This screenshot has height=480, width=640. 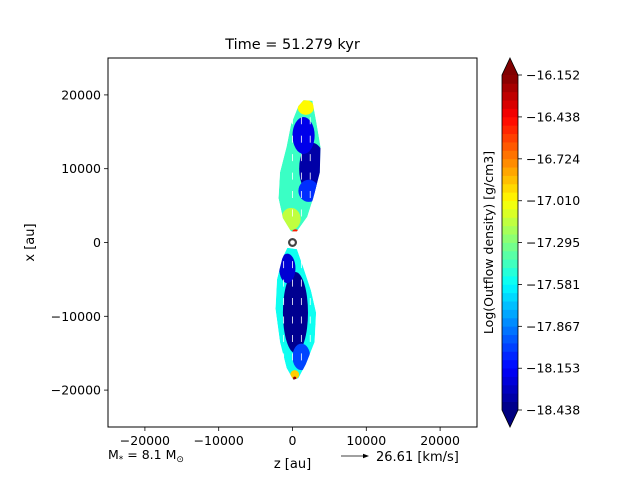 I want to click on y-axis-ticks: 20000 10000 0 −10000 −20000, so click(x=79, y=242).